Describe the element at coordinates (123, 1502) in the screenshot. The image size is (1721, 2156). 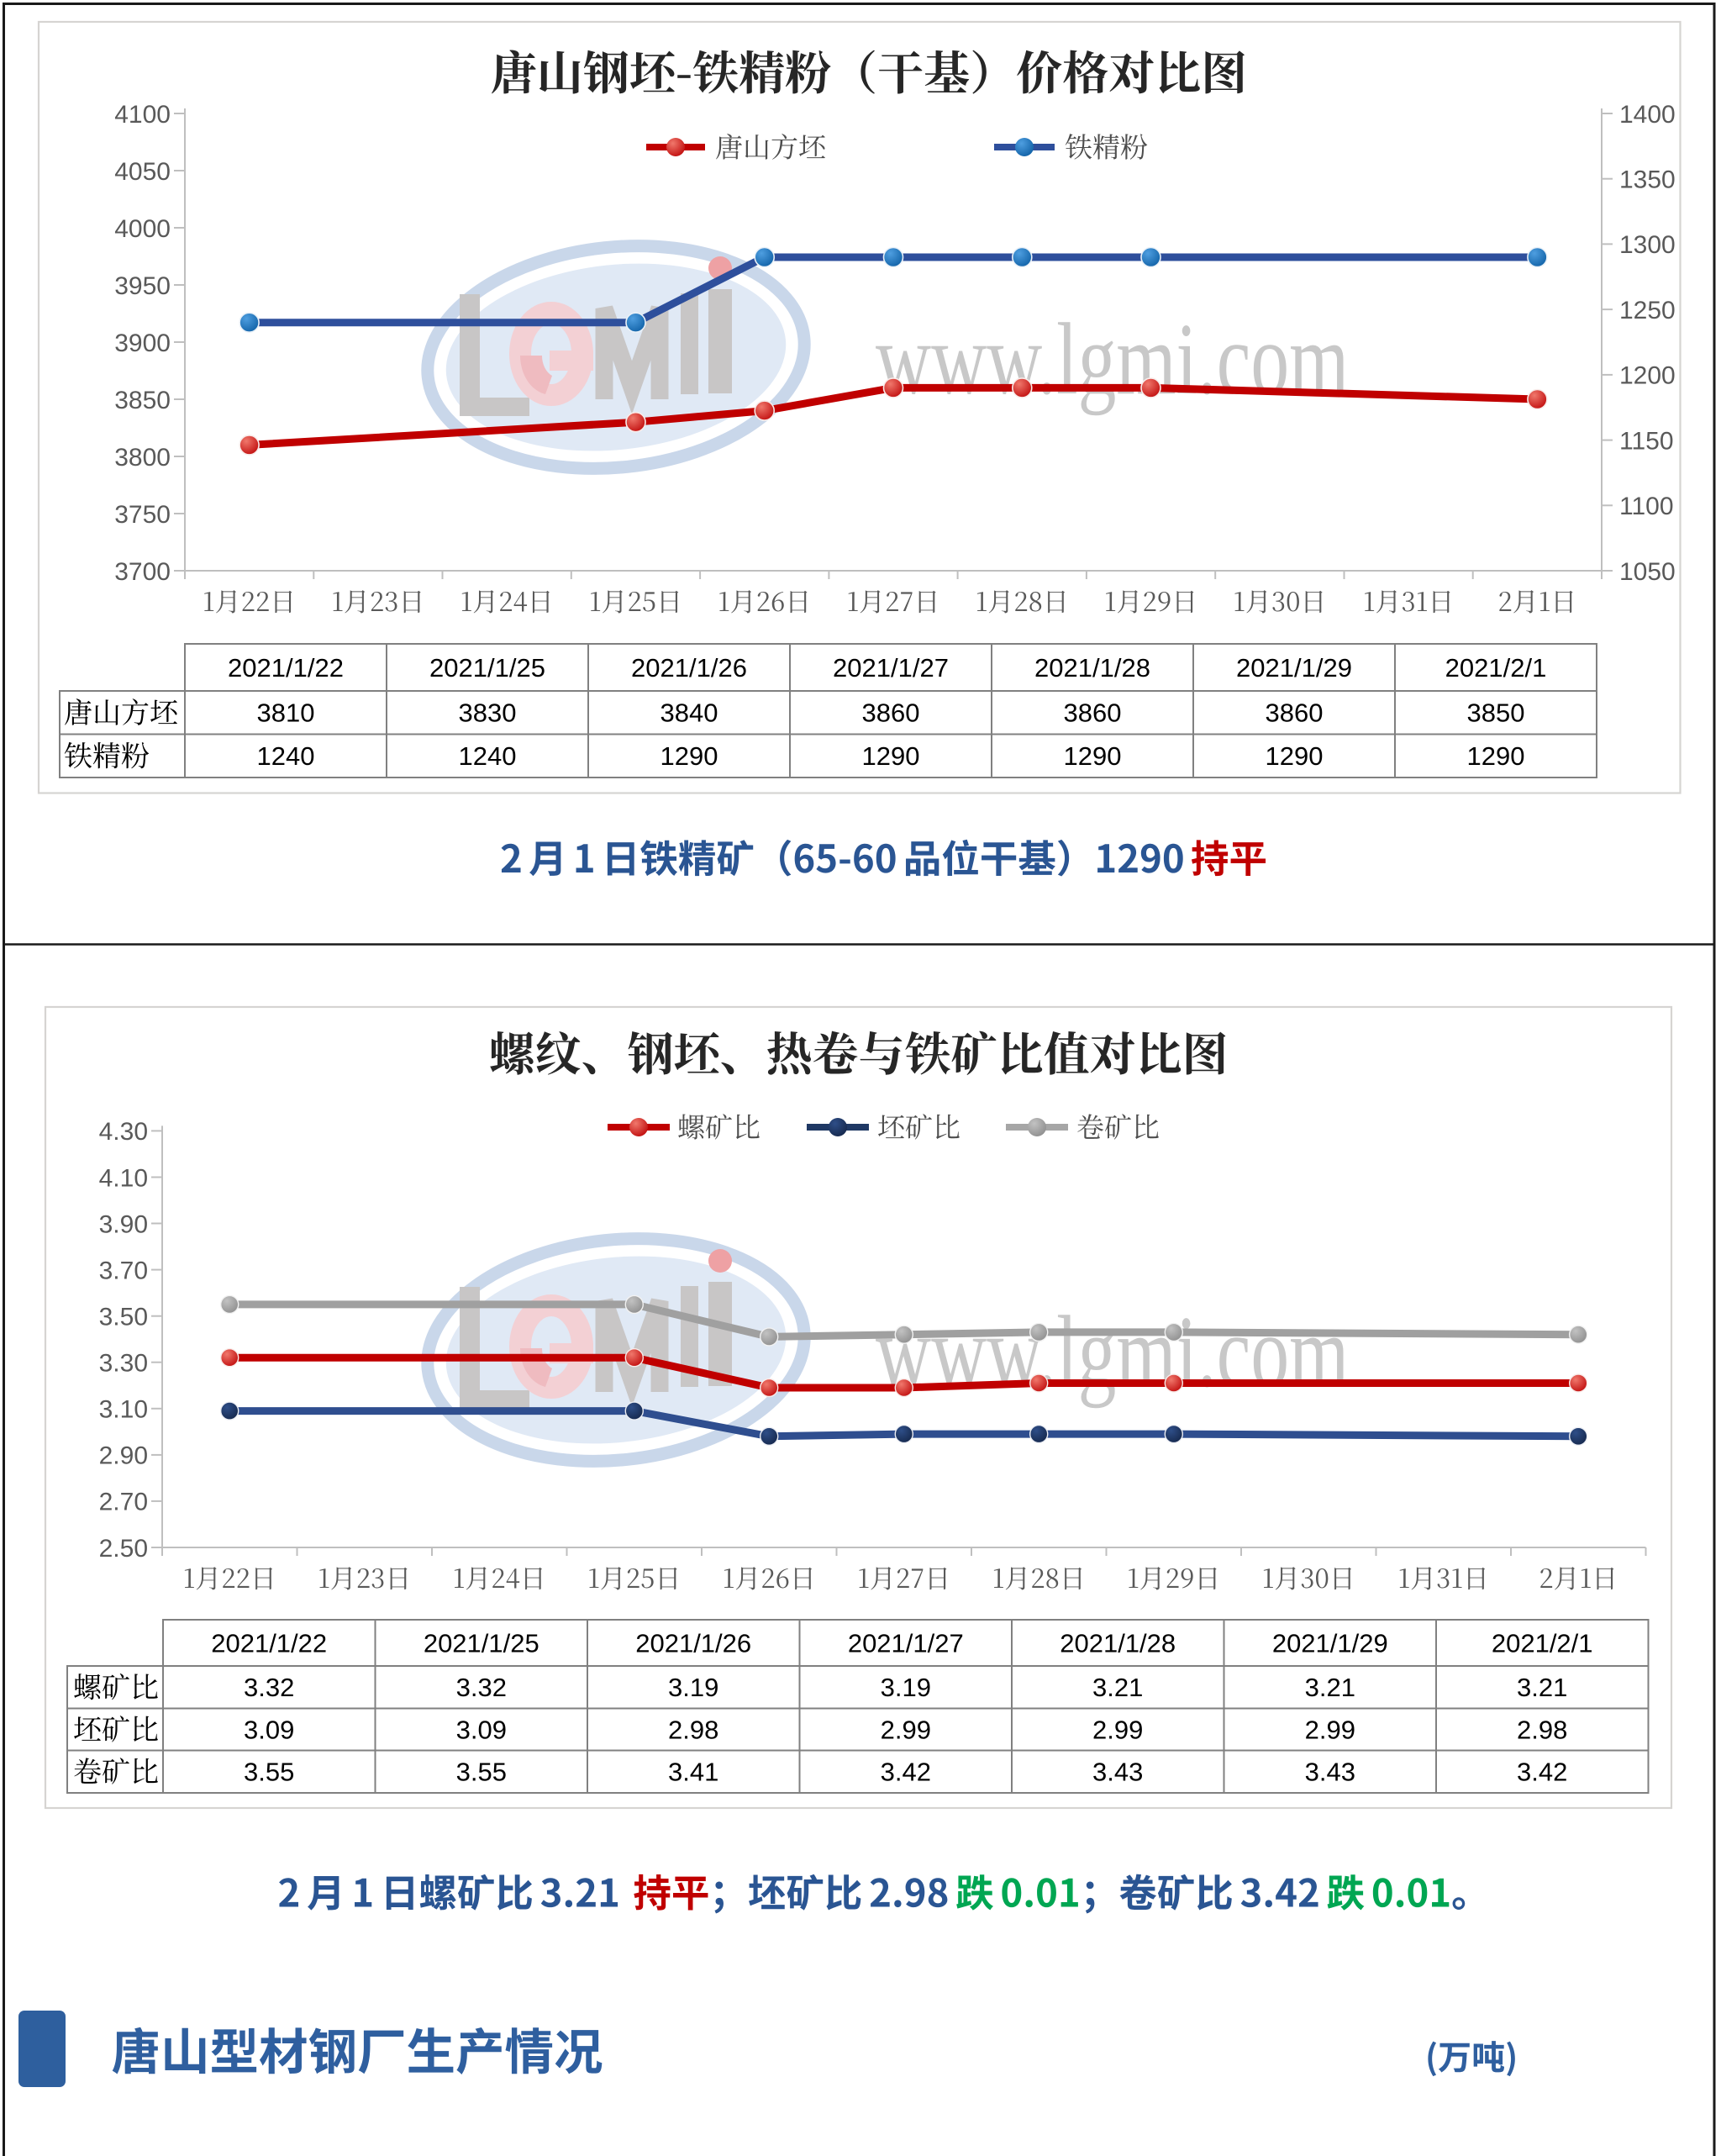
I see `svg-text: 2.70` at that location.